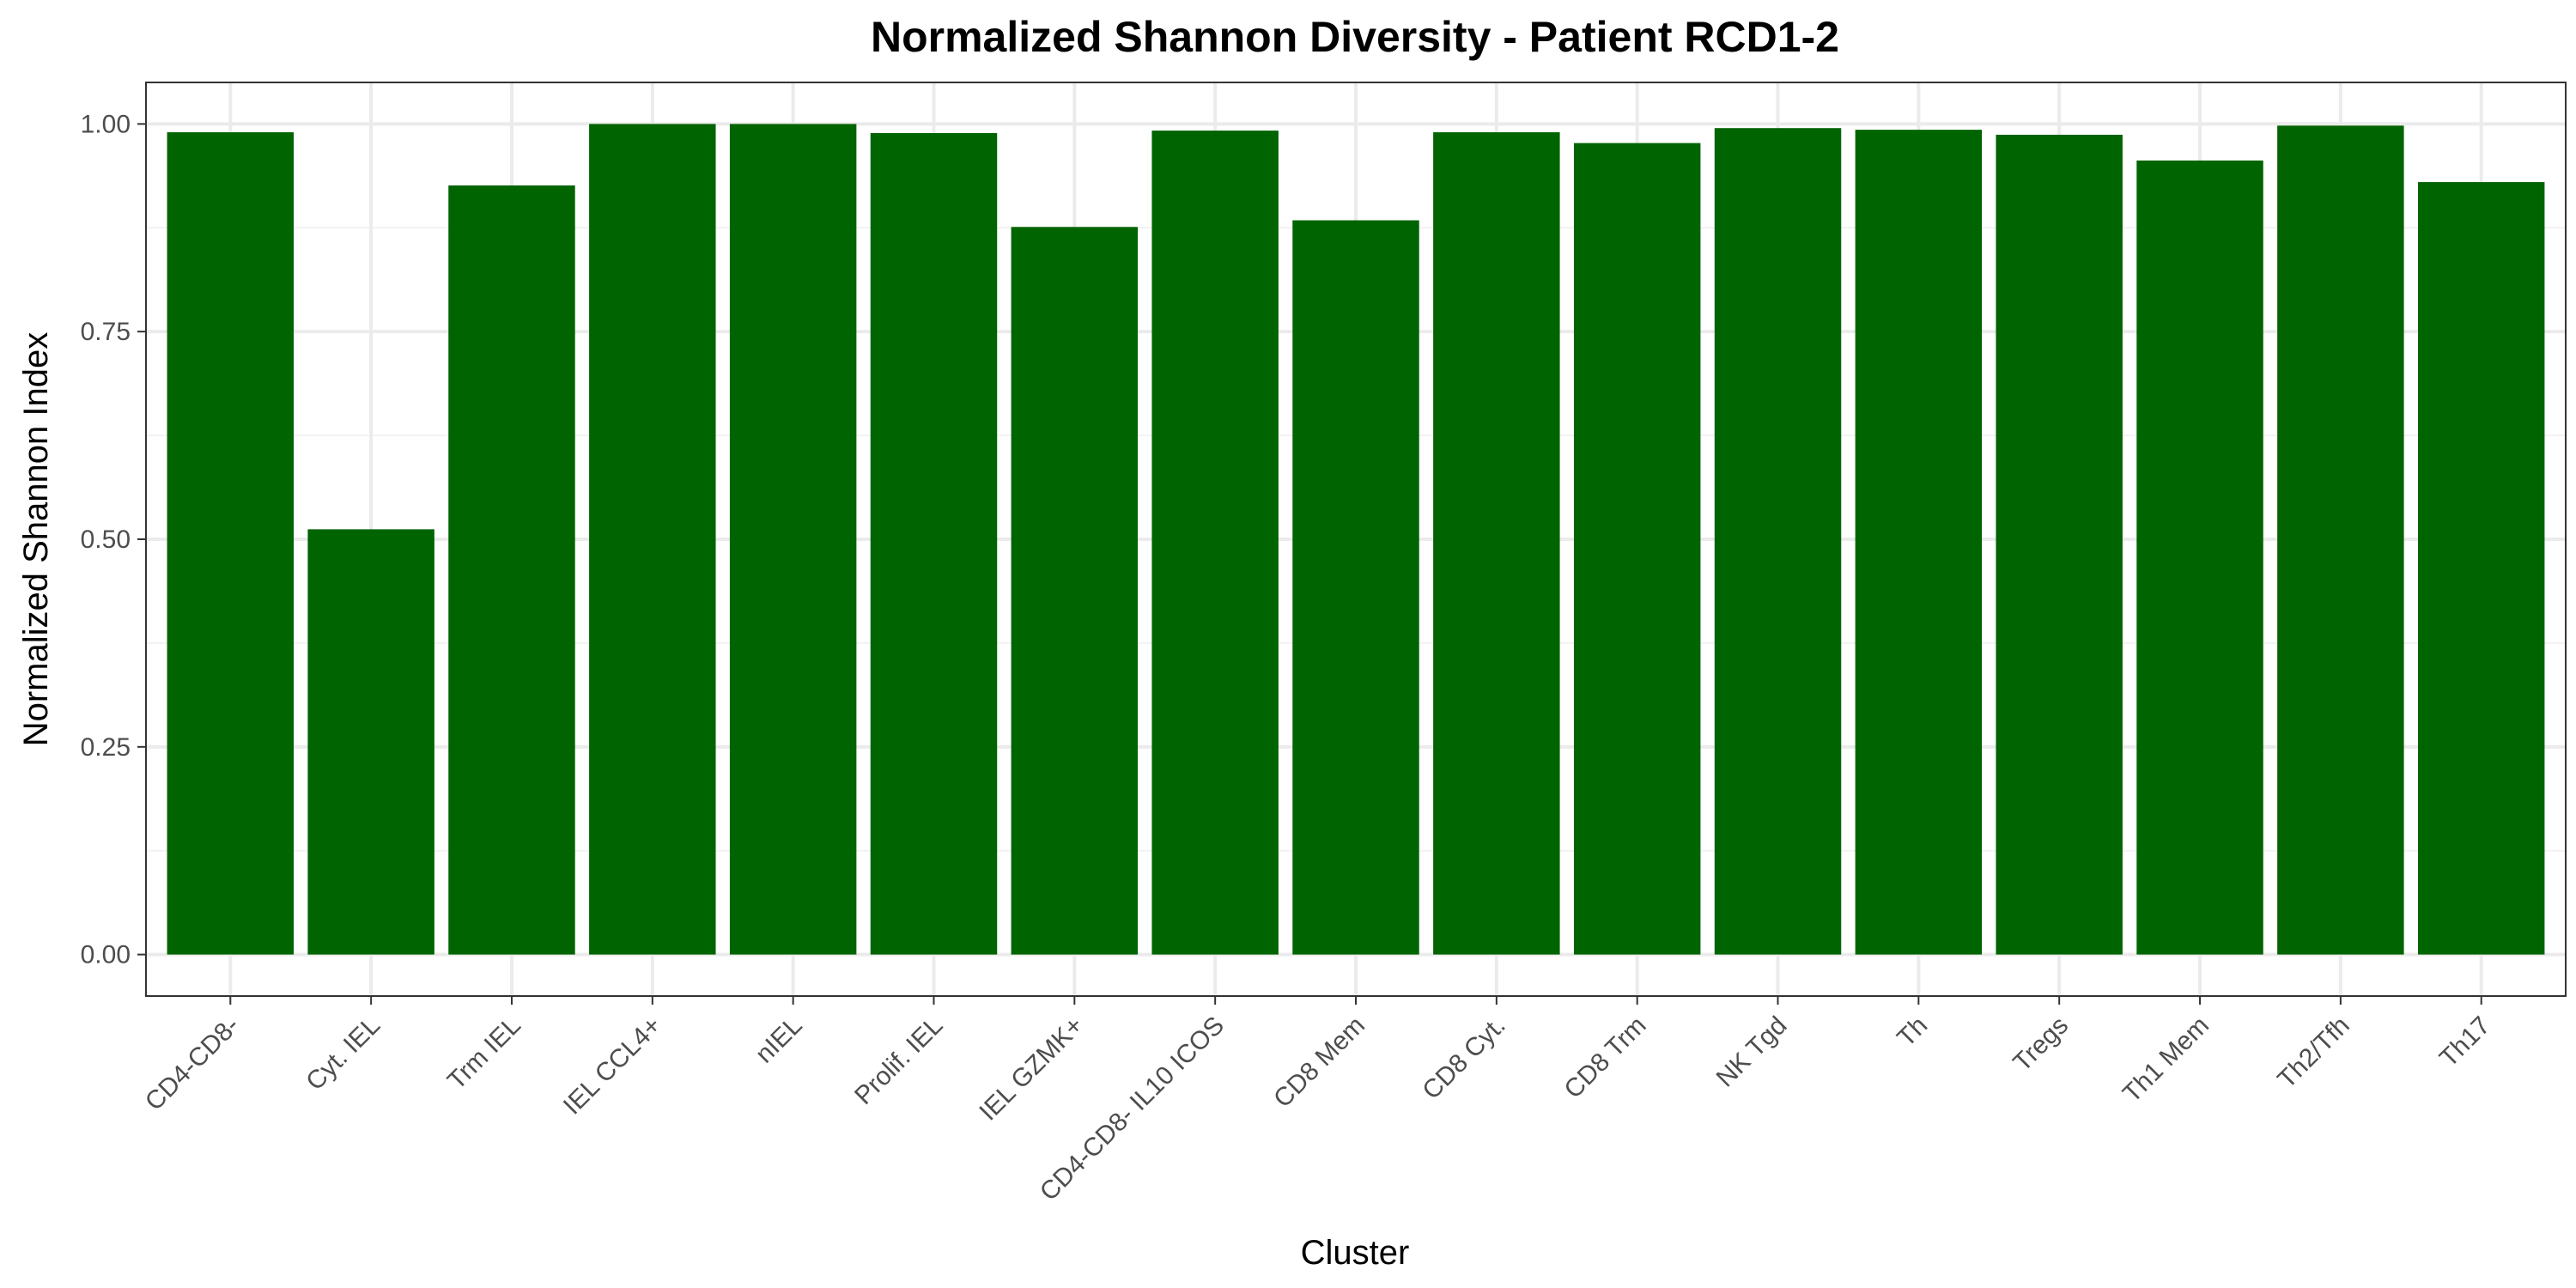  What do you see at coordinates (1356, 1253) in the screenshot?
I see `x-axis-title: Cluster` at bounding box center [1356, 1253].